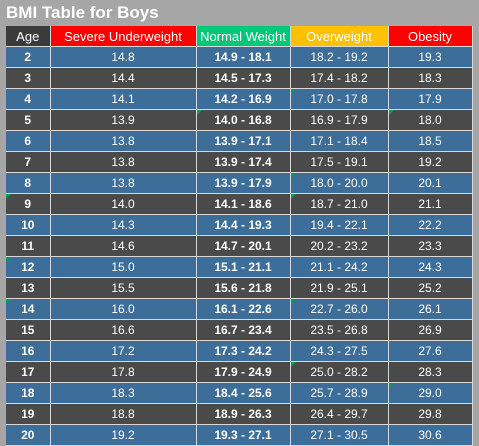 This screenshot has height=446, width=479. Describe the element at coordinates (28, 204) in the screenshot. I see `age-cell: 9` at that location.